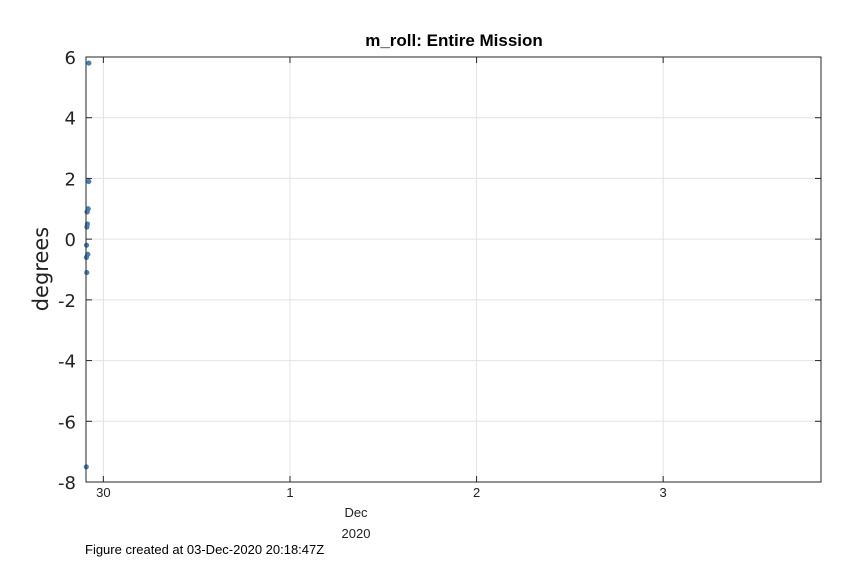 The height and width of the screenshot is (567, 850). Describe the element at coordinates (67, 483) in the screenshot. I see `y-tick-label: -8` at that location.